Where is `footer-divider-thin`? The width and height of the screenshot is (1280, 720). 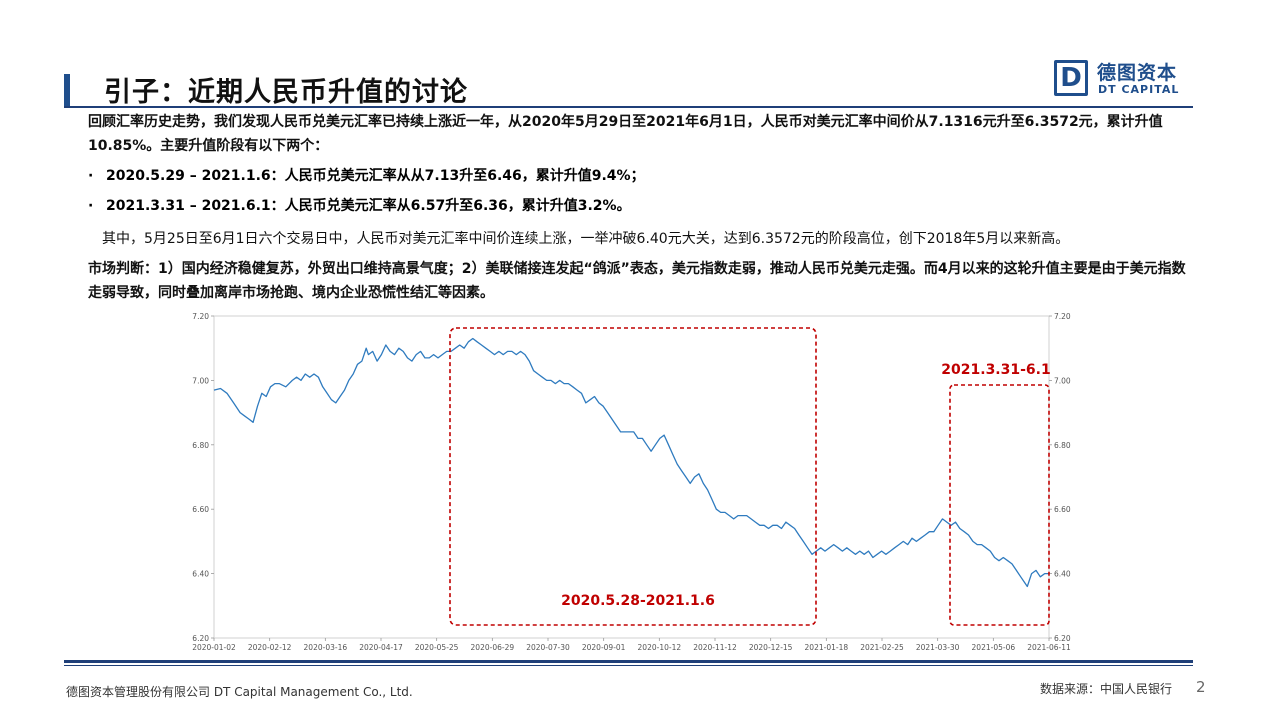 footer-divider-thin is located at coordinates (628, 665).